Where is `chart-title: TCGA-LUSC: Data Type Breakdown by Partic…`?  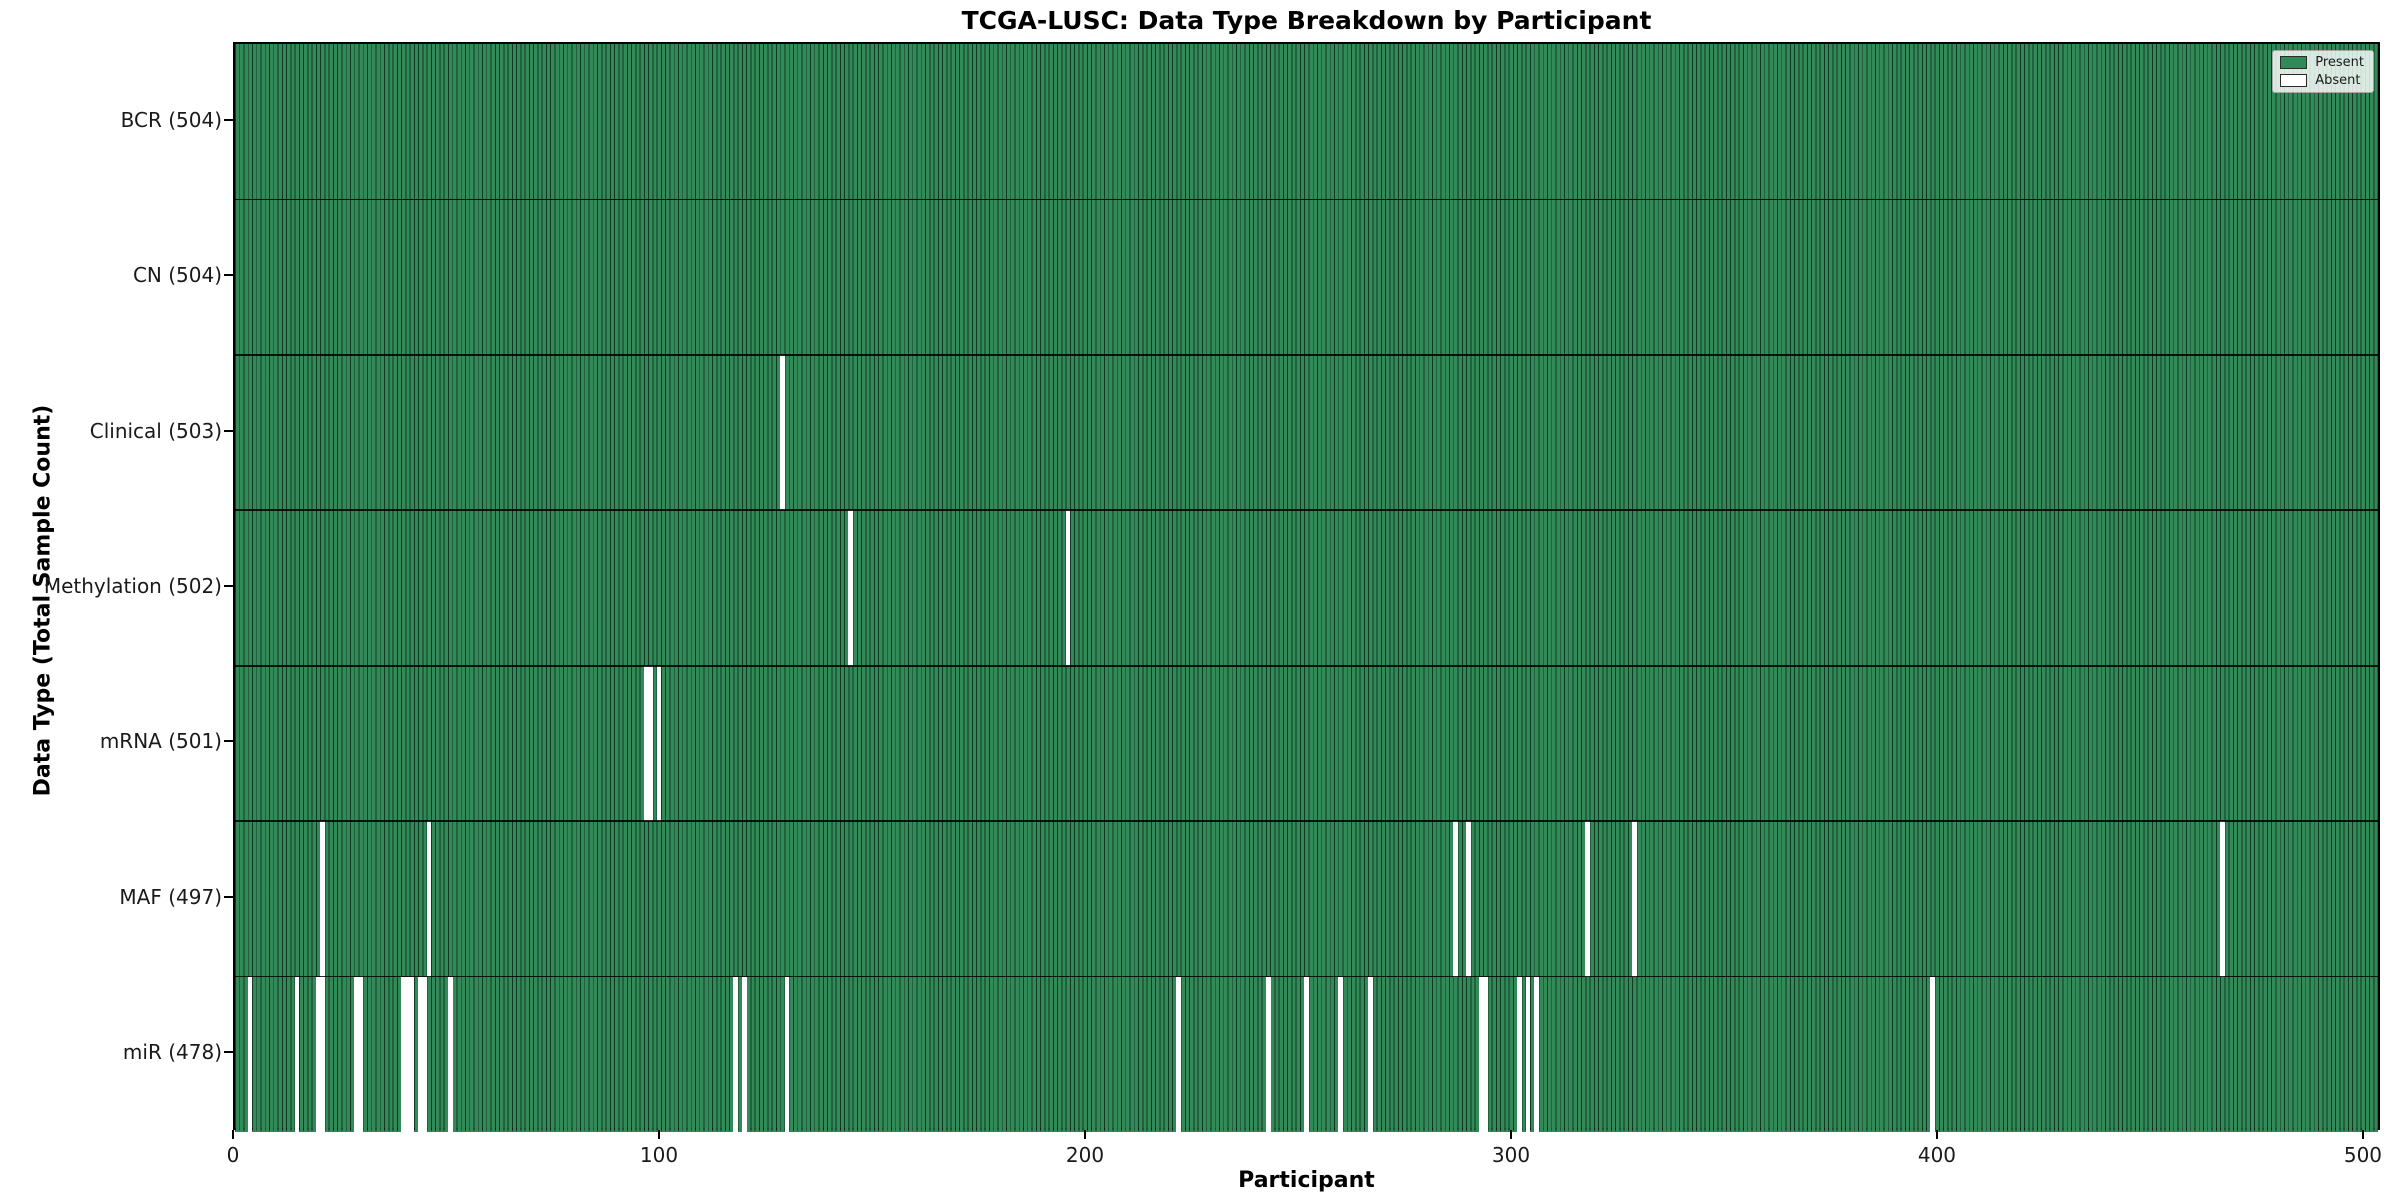 chart-title: TCGA-LUSC: Data Type Breakdown by Partic… is located at coordinates (1306, 20).